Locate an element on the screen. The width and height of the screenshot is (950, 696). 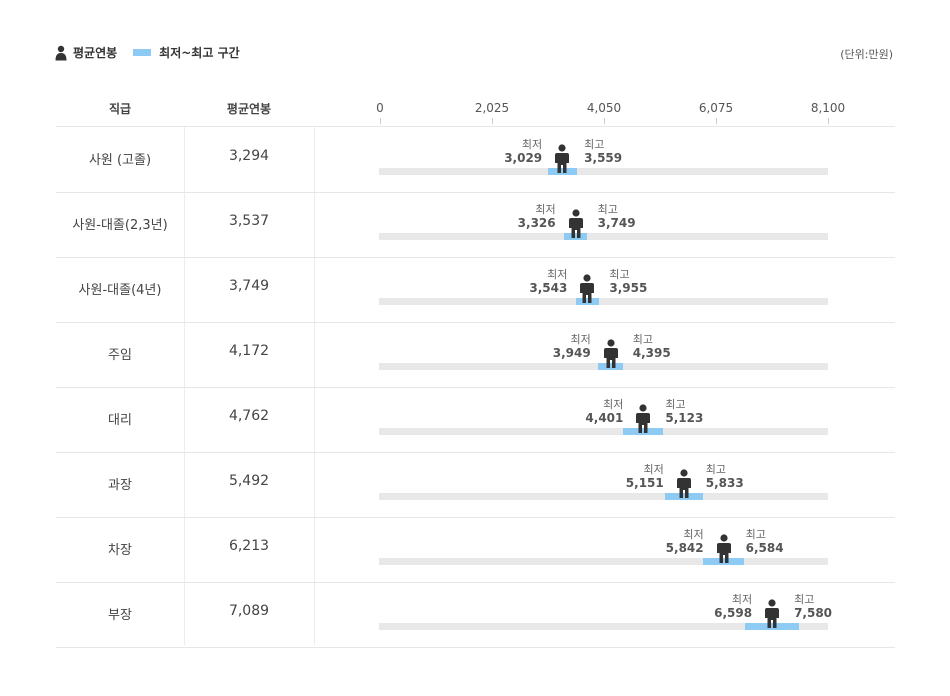
avg-salary-cell: 3,749 is located at coordinates (249, 286).